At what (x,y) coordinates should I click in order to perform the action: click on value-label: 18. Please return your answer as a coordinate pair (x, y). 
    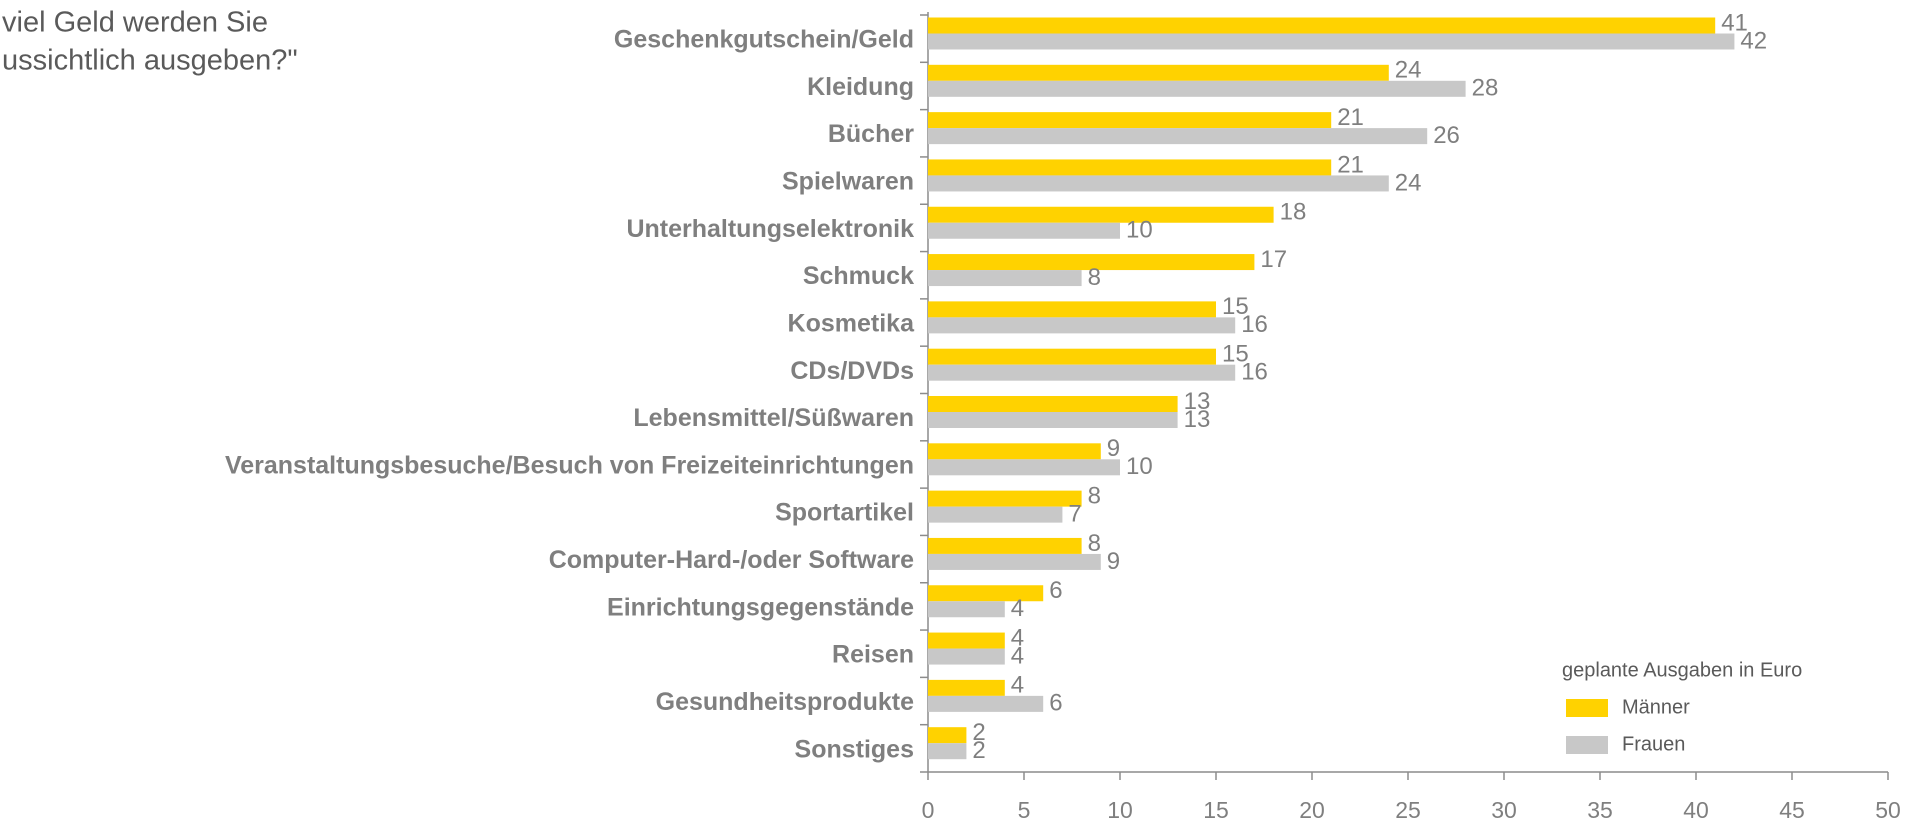
    Looking at the image, I should click on (1293, 212).